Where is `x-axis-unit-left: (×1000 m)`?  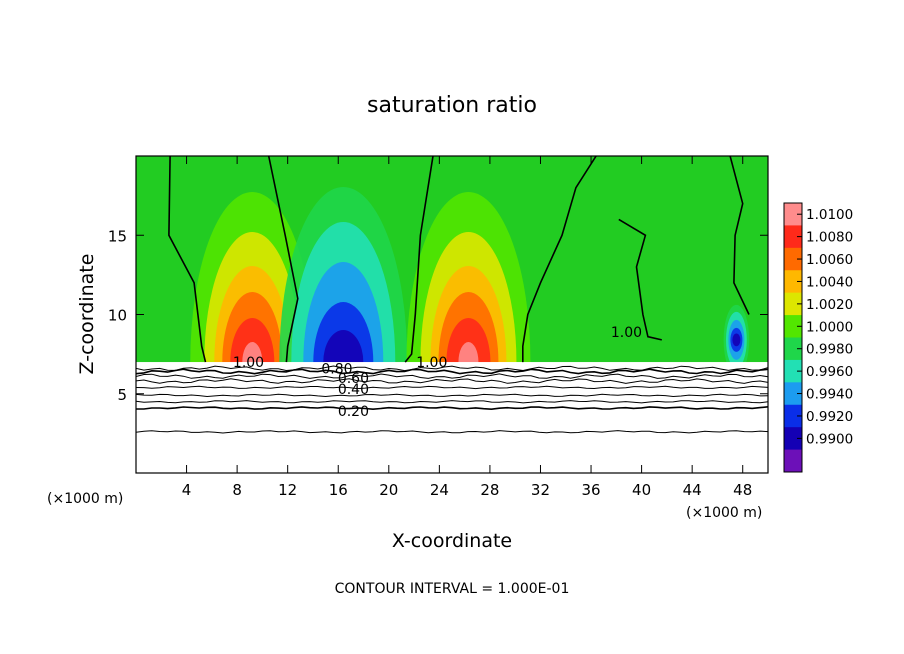
x-axis-unit-left: (×1000 m) is located at coordinates (85, 499).